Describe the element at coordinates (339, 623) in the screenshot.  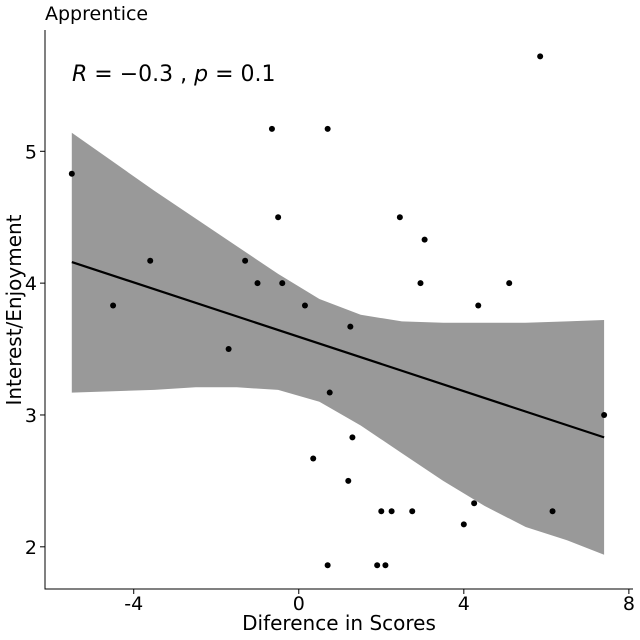
I see `x-axis-label: Diference in Scores` at that location.